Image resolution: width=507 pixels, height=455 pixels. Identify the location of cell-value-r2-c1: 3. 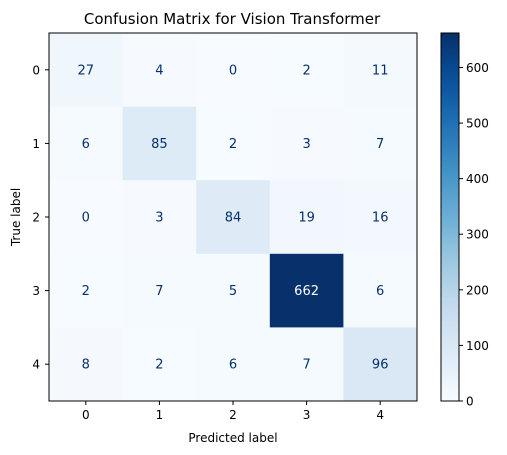
(159, 218).